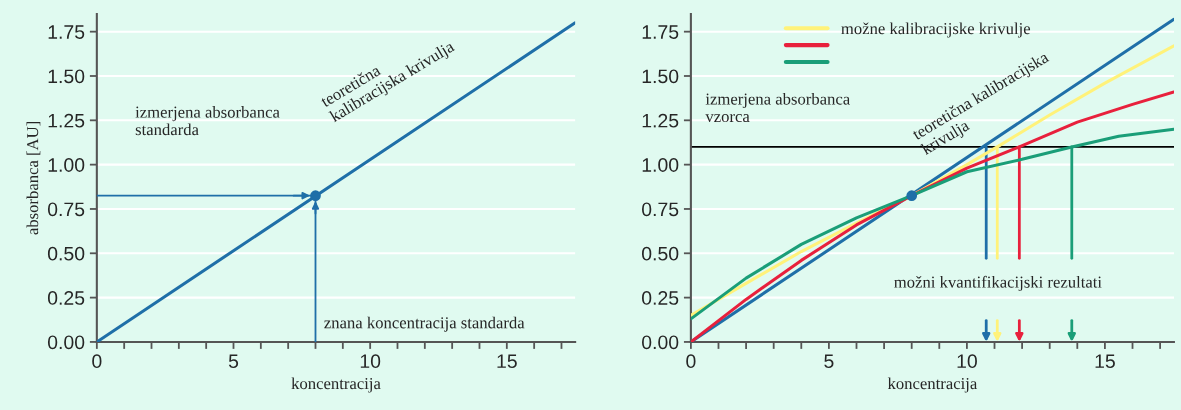 This screenshot has height=410, width=1181. I want to click on annotation: možni kvantifikacijski rezultati, so click(998, 283).